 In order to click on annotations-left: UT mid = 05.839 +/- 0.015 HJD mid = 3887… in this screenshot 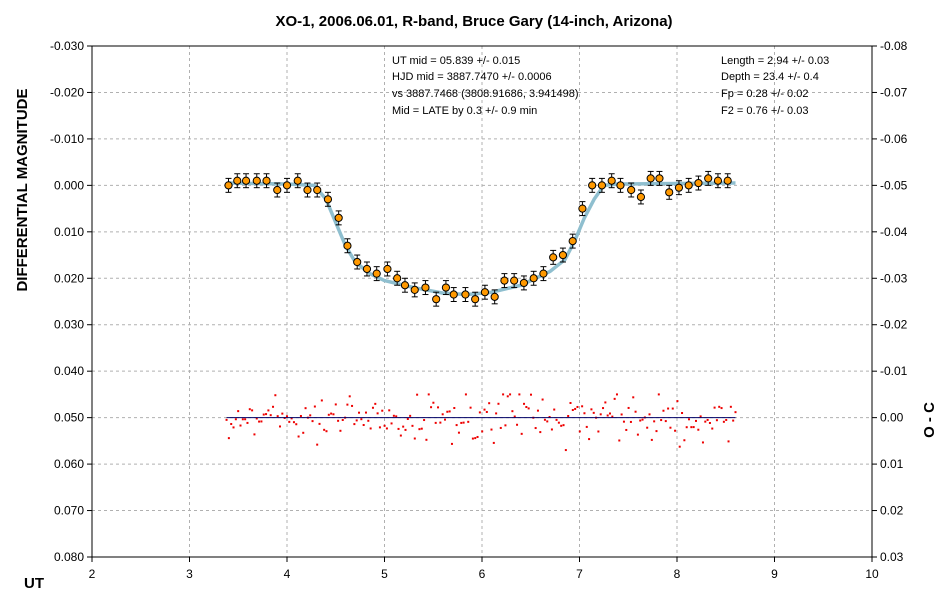, I will do `click(485, 86)`.